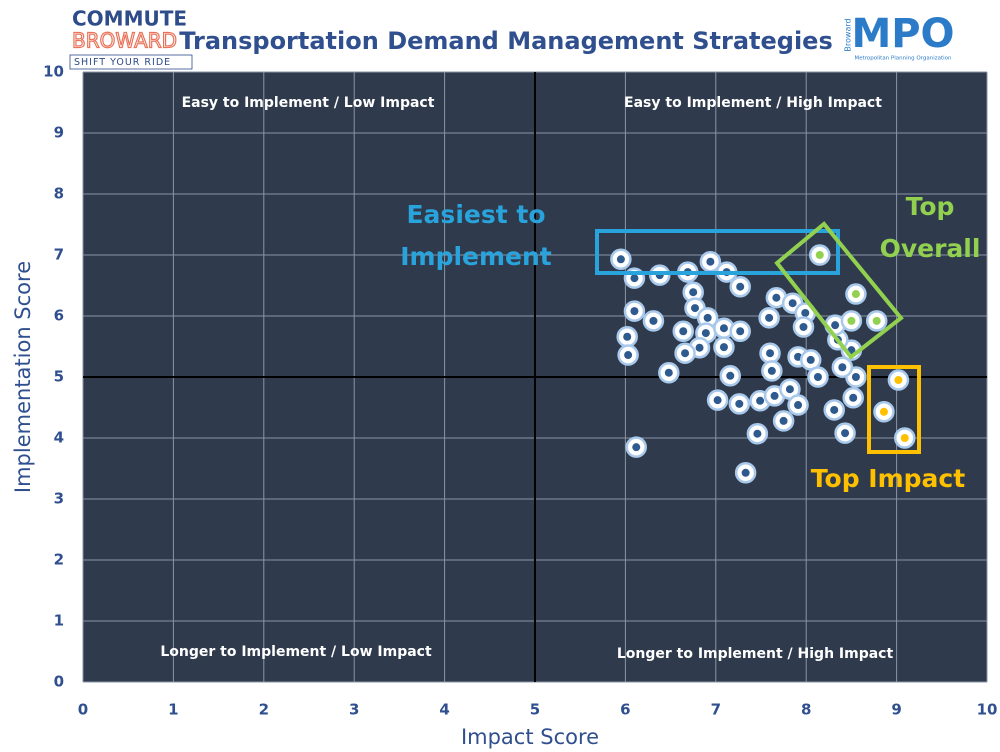  I want to click on quadrant-label: Longer to Implement / Low Impact, so click(296, 652).